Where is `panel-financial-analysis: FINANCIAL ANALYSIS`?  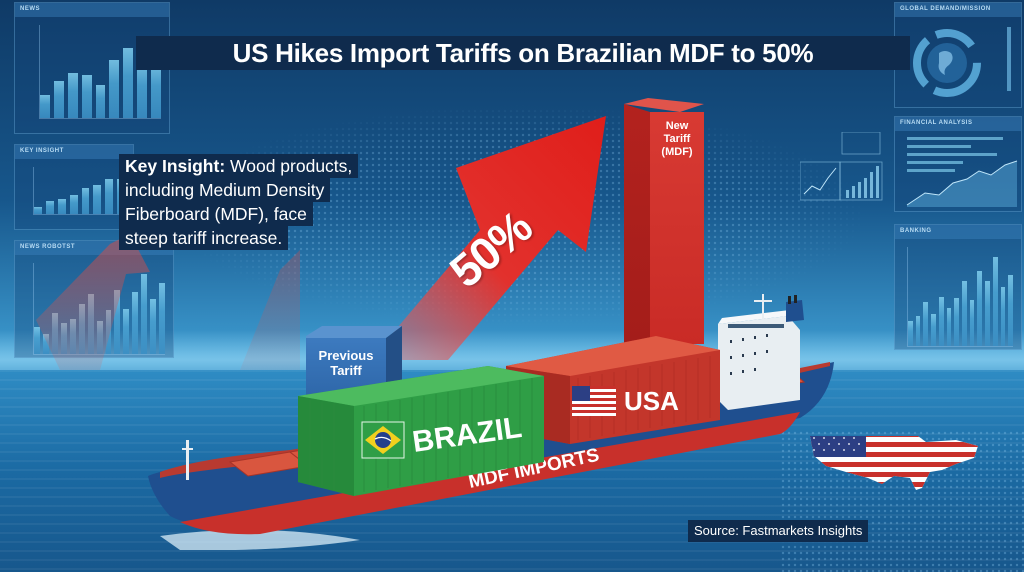
panel-financial-analysis: FINANCIAL ANALYSIS is located at coordinates (958, 164).